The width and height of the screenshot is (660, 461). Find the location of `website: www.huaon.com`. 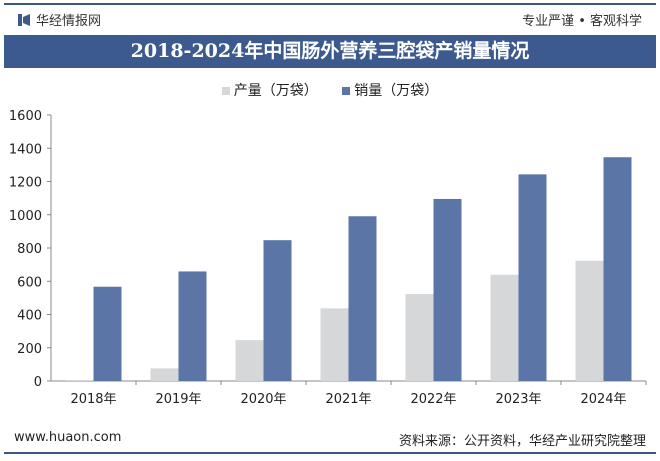

website: www.huaon.com is located at coordinates (68, 437).